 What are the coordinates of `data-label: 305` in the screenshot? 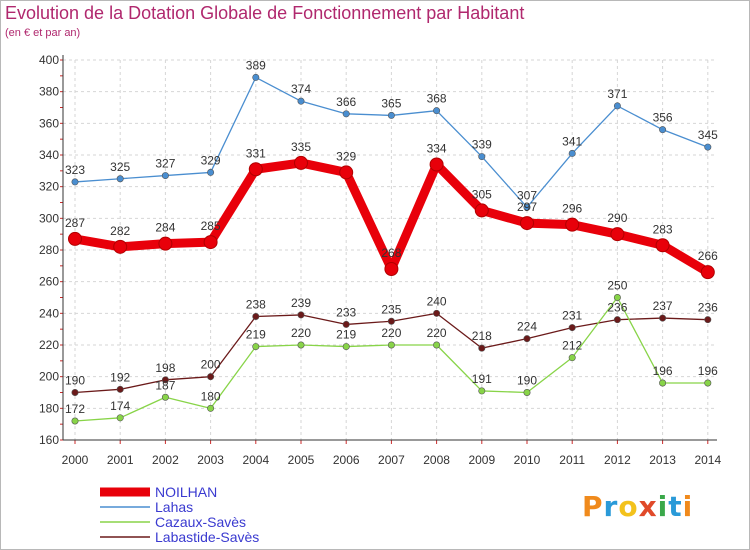 It's located at (482, 194).